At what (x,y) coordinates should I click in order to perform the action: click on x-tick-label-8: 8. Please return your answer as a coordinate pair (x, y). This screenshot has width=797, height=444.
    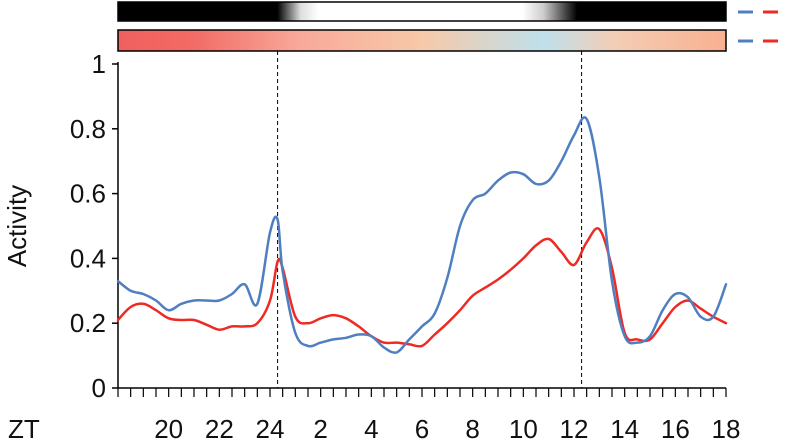
    Looking at the image, I should click on (472, 429).